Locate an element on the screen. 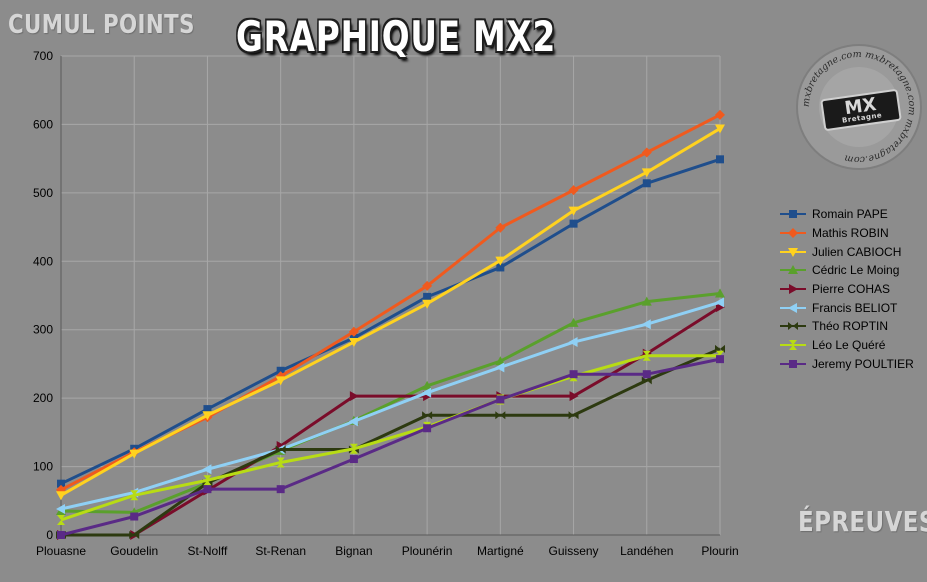 The image size is (927, 582). x-tick-label: Martigné is located at coordinates (500, 551).